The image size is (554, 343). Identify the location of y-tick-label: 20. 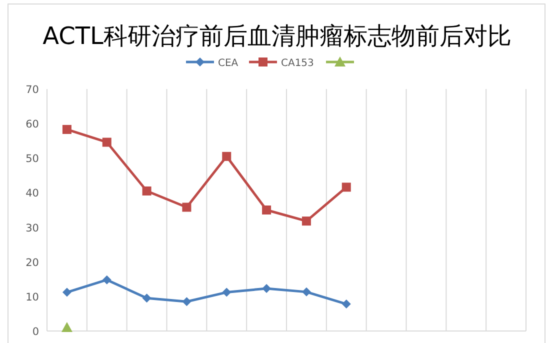
(32, 262).